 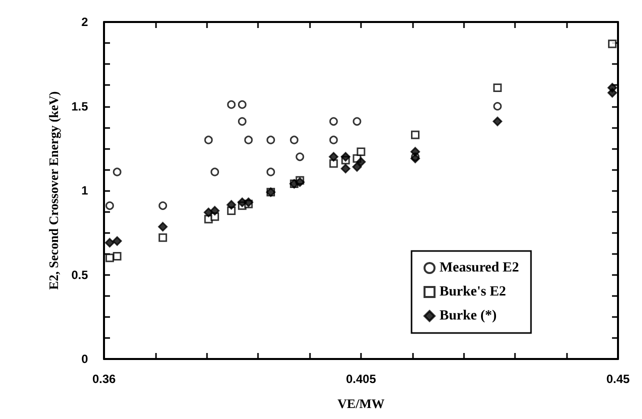 I want to click on y-tick-label: 1.5, so click(x=79, y=106).